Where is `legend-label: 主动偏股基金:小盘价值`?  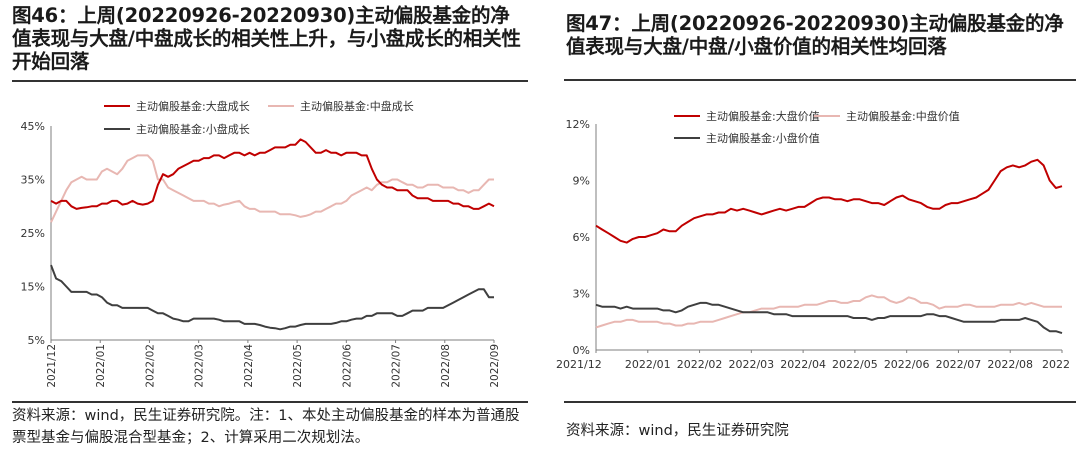
legend-label: 主动偏股基金:小盘价值 is located at coordinates (763, 138).